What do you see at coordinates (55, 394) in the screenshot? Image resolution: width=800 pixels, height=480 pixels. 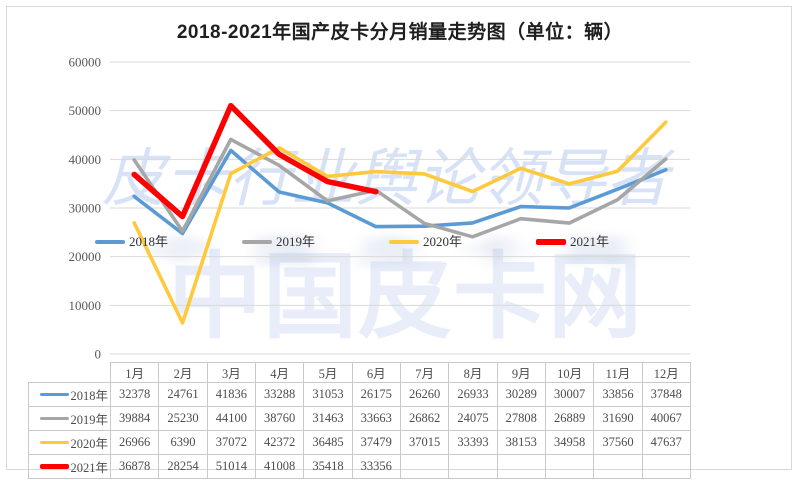 I see `row-swatch-2018年` at bounding box center [55, 394].